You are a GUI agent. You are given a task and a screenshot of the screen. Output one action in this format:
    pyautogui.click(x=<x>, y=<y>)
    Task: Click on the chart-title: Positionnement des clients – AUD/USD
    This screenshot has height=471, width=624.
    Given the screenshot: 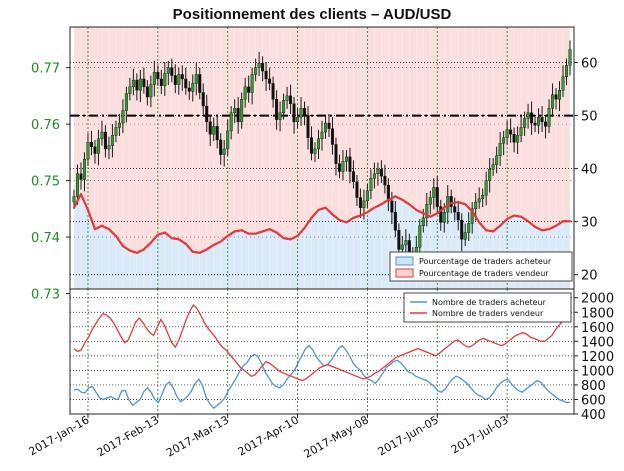 What is the action you would take?
    pyautogui.click(x=312, y=14)
    